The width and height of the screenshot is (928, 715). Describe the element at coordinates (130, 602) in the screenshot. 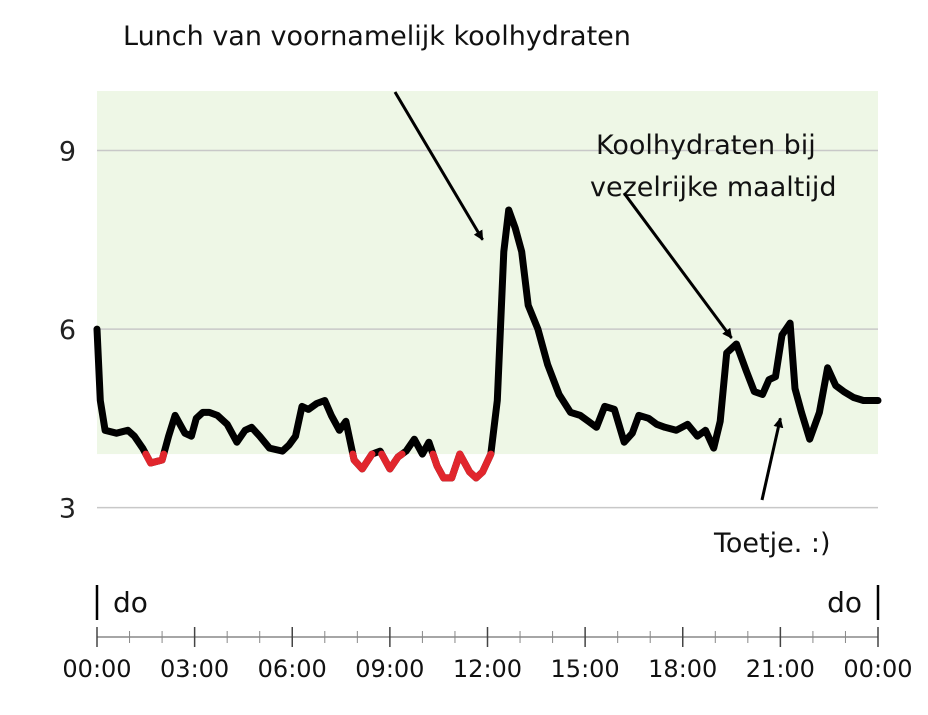

I see `day-label-start: do` at that location.